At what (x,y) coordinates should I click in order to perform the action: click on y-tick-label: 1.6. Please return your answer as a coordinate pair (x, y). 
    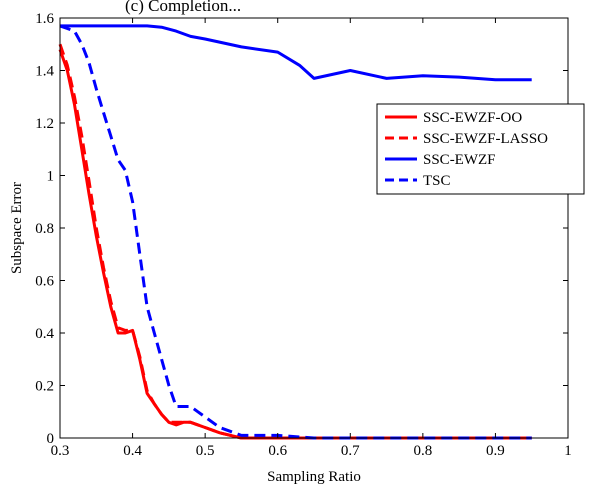
    Looking at the image, I should click on (44, 19).